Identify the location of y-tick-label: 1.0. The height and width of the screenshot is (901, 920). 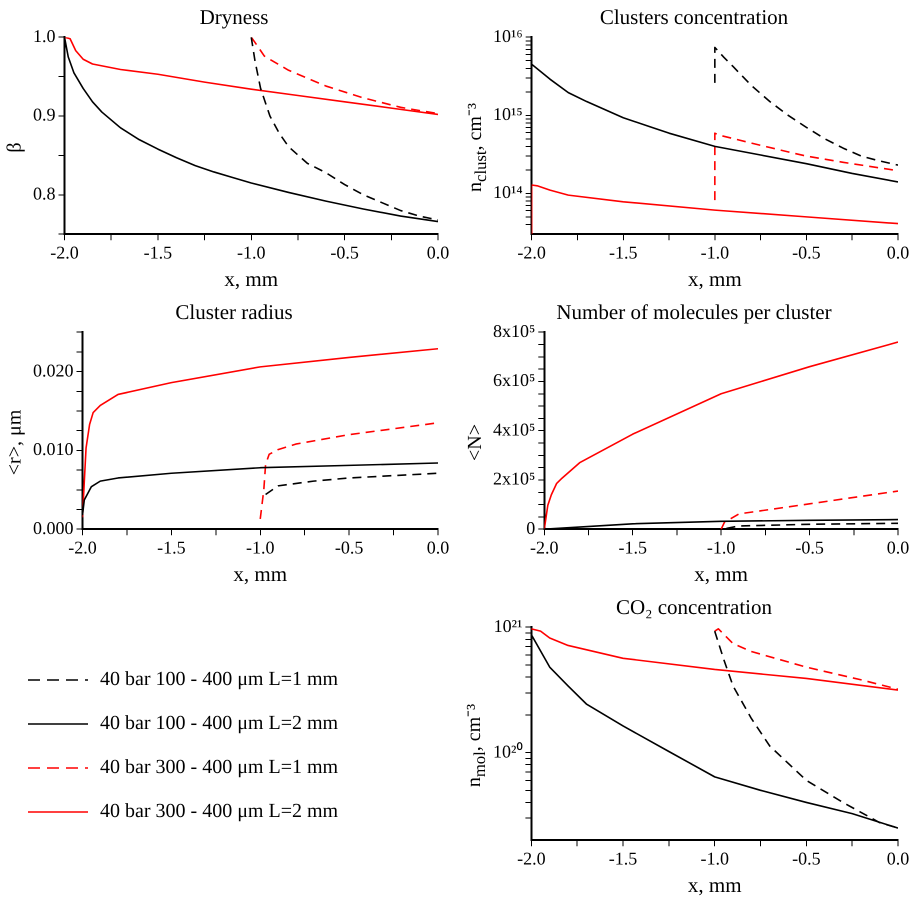
(44, 36).